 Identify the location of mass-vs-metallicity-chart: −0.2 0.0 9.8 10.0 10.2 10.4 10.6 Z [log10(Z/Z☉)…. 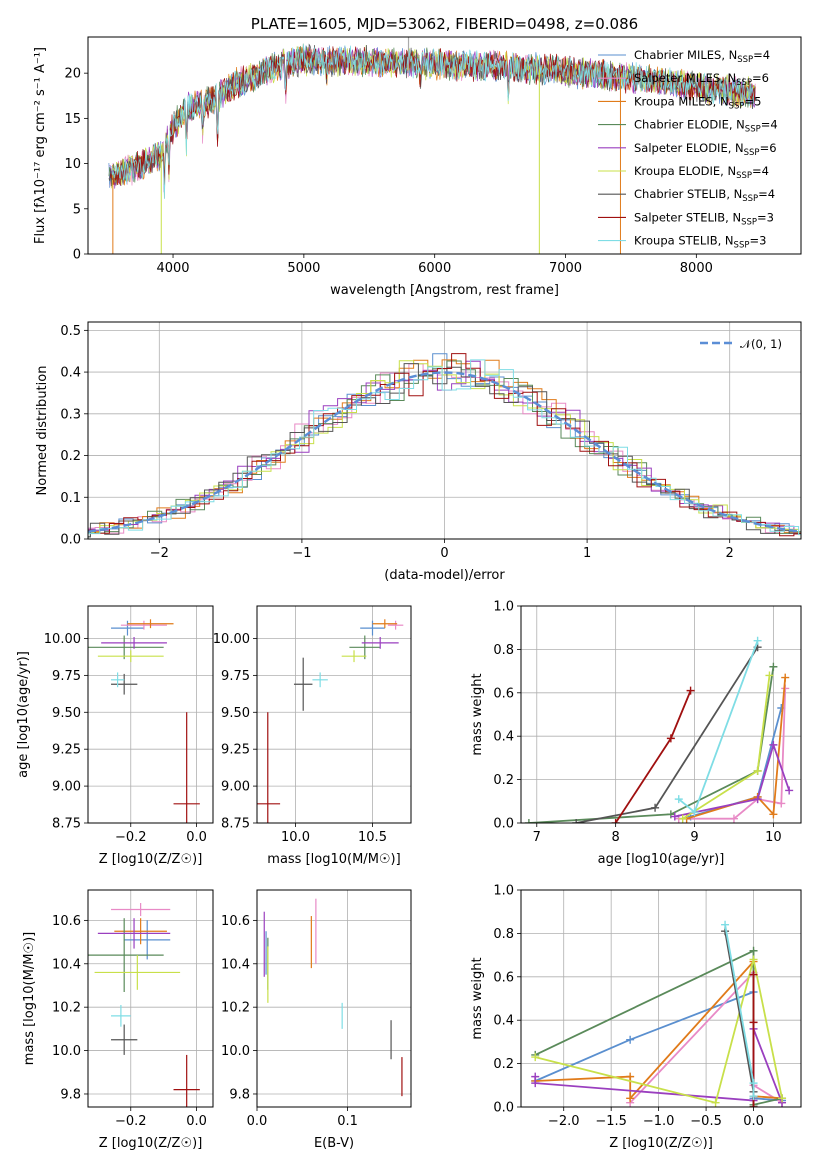
(118, 1020).